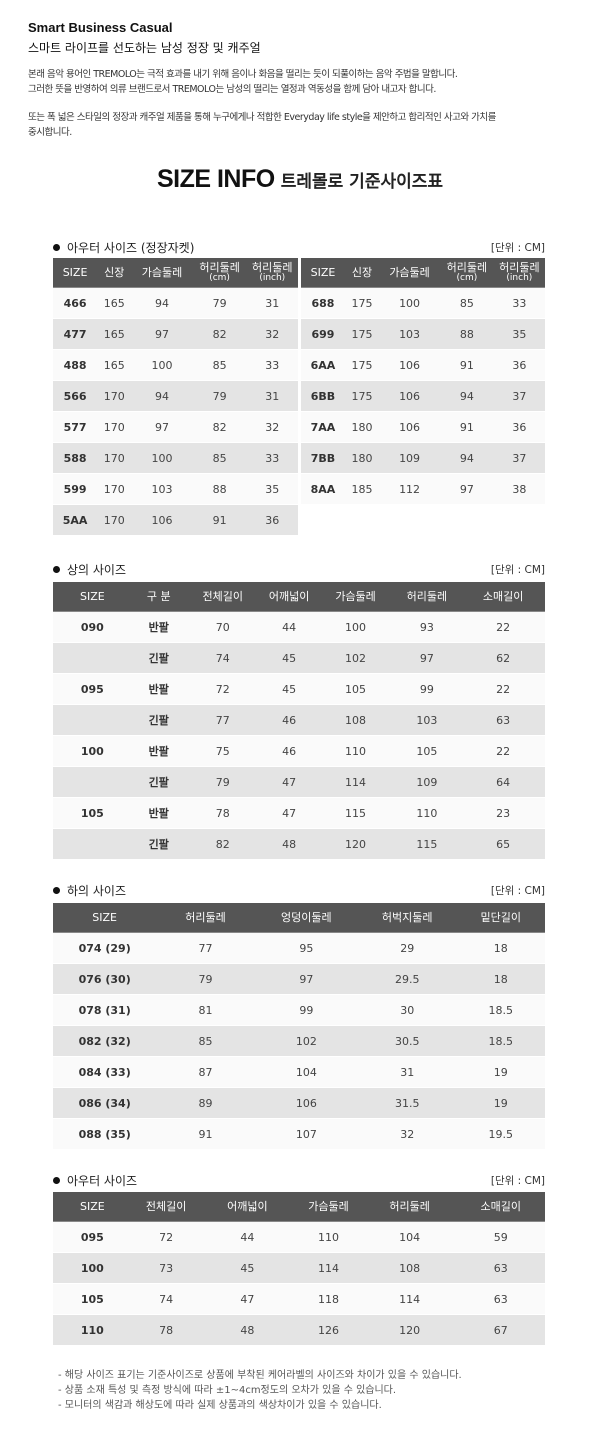 This screenshot has width=600, height=1447. I want to click on table-cell: 118, so click(328, 1299).